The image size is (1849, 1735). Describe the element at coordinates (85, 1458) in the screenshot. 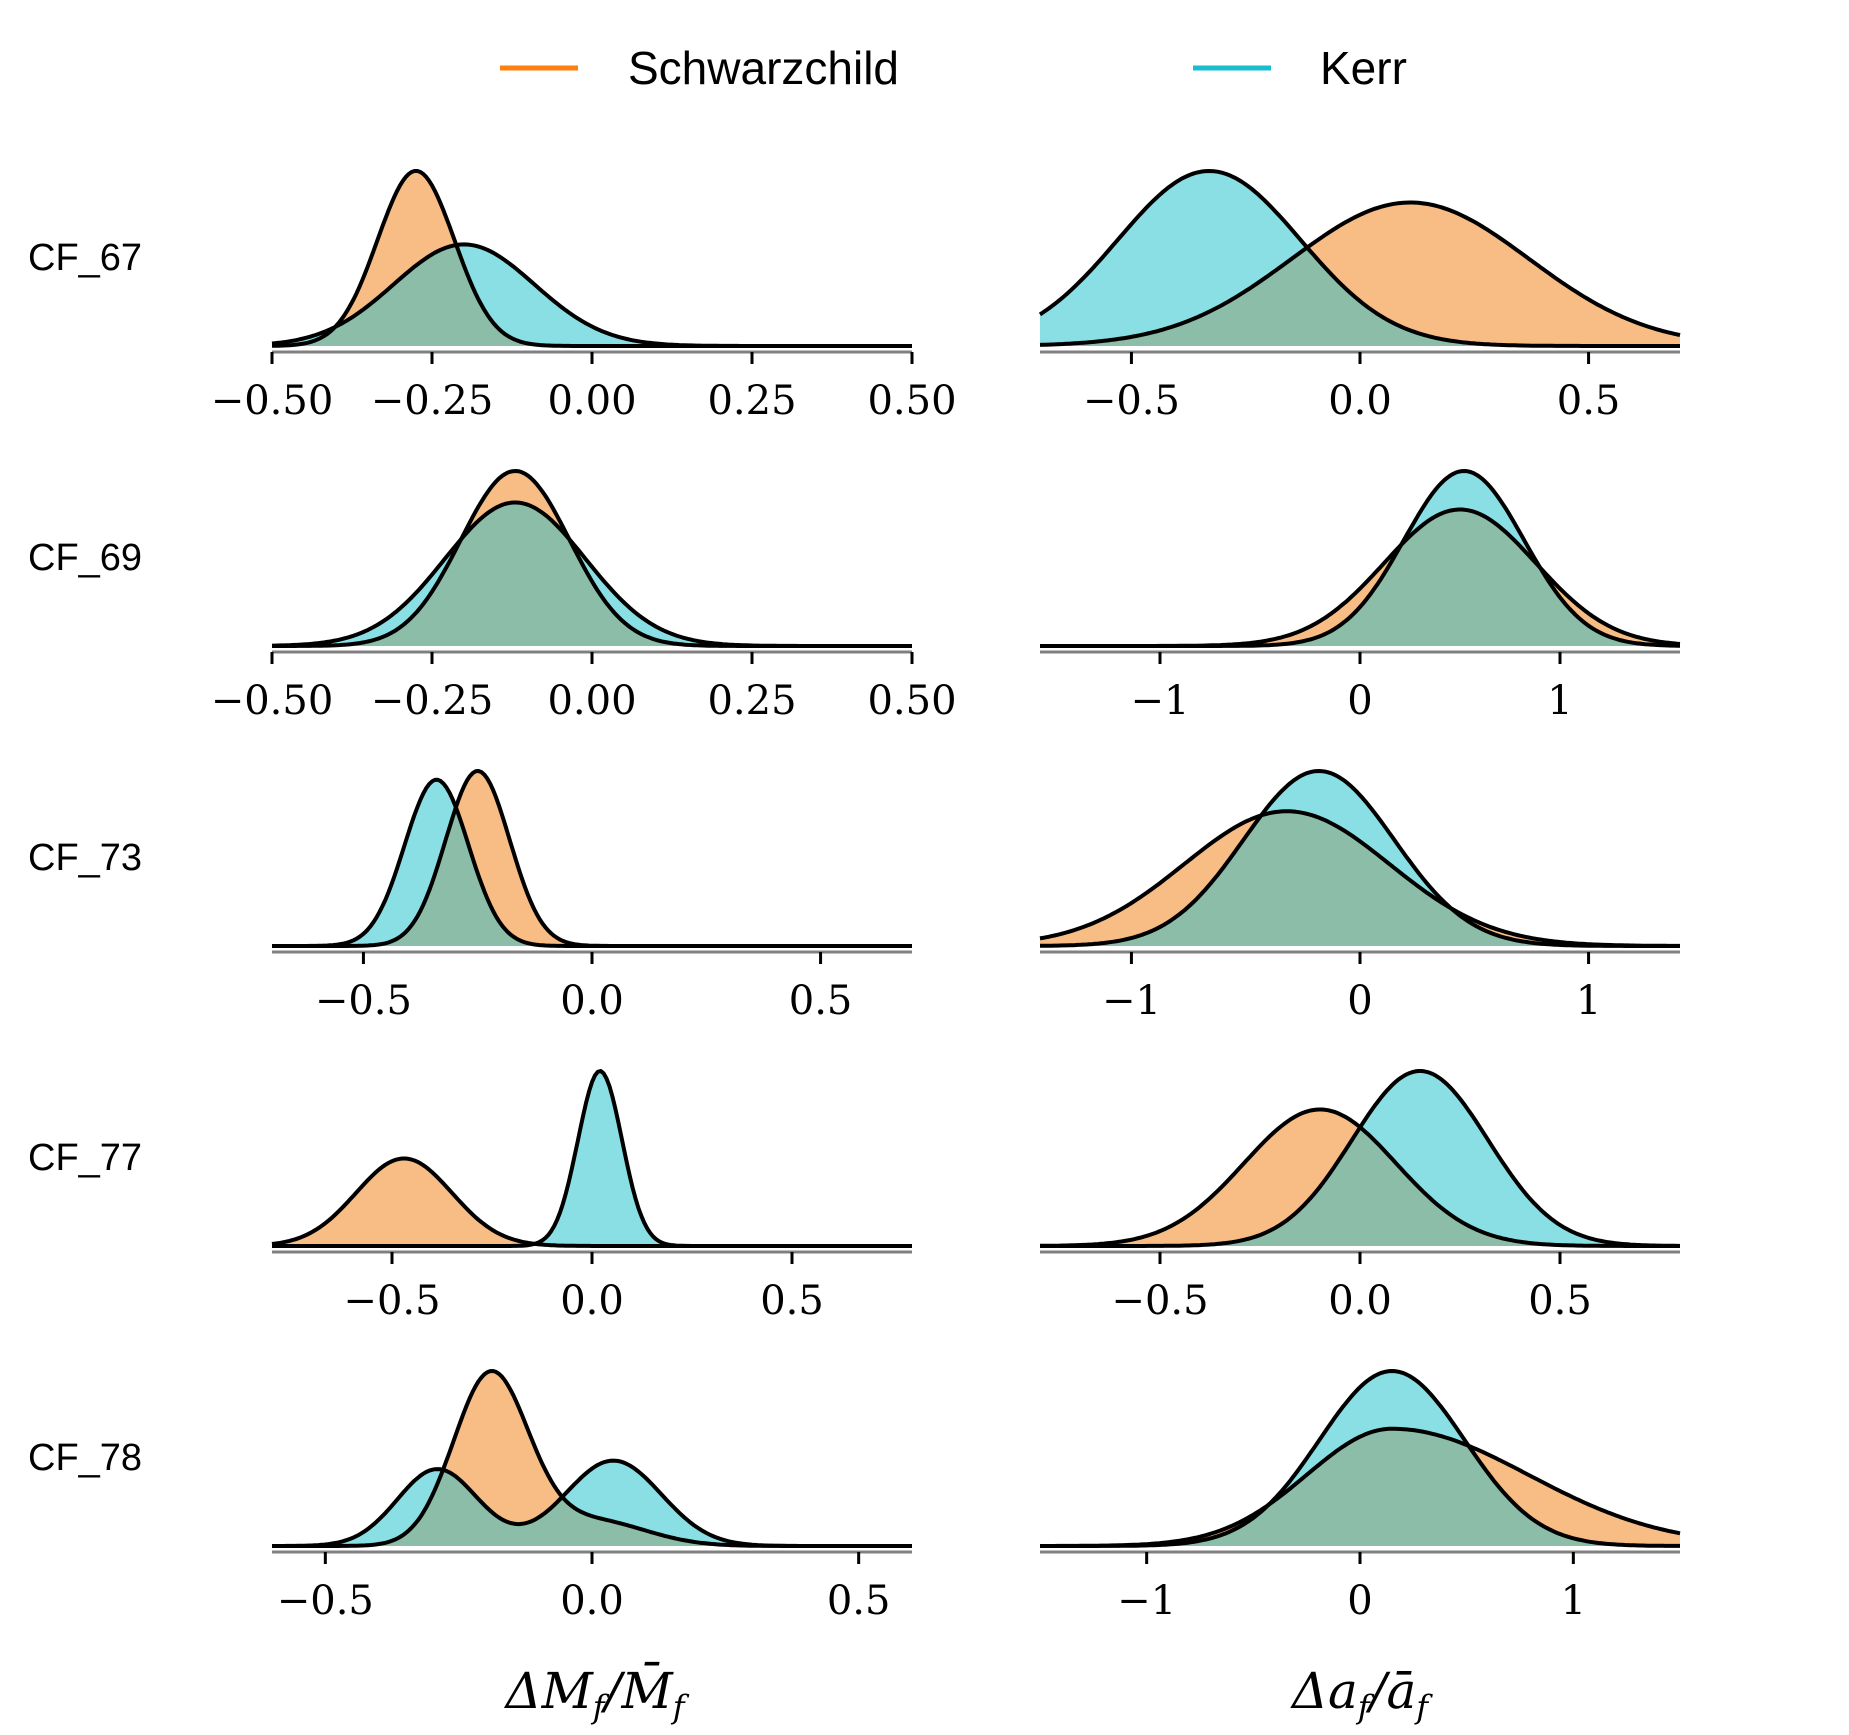

I see `row-label-cf78: CF_78` at that location.